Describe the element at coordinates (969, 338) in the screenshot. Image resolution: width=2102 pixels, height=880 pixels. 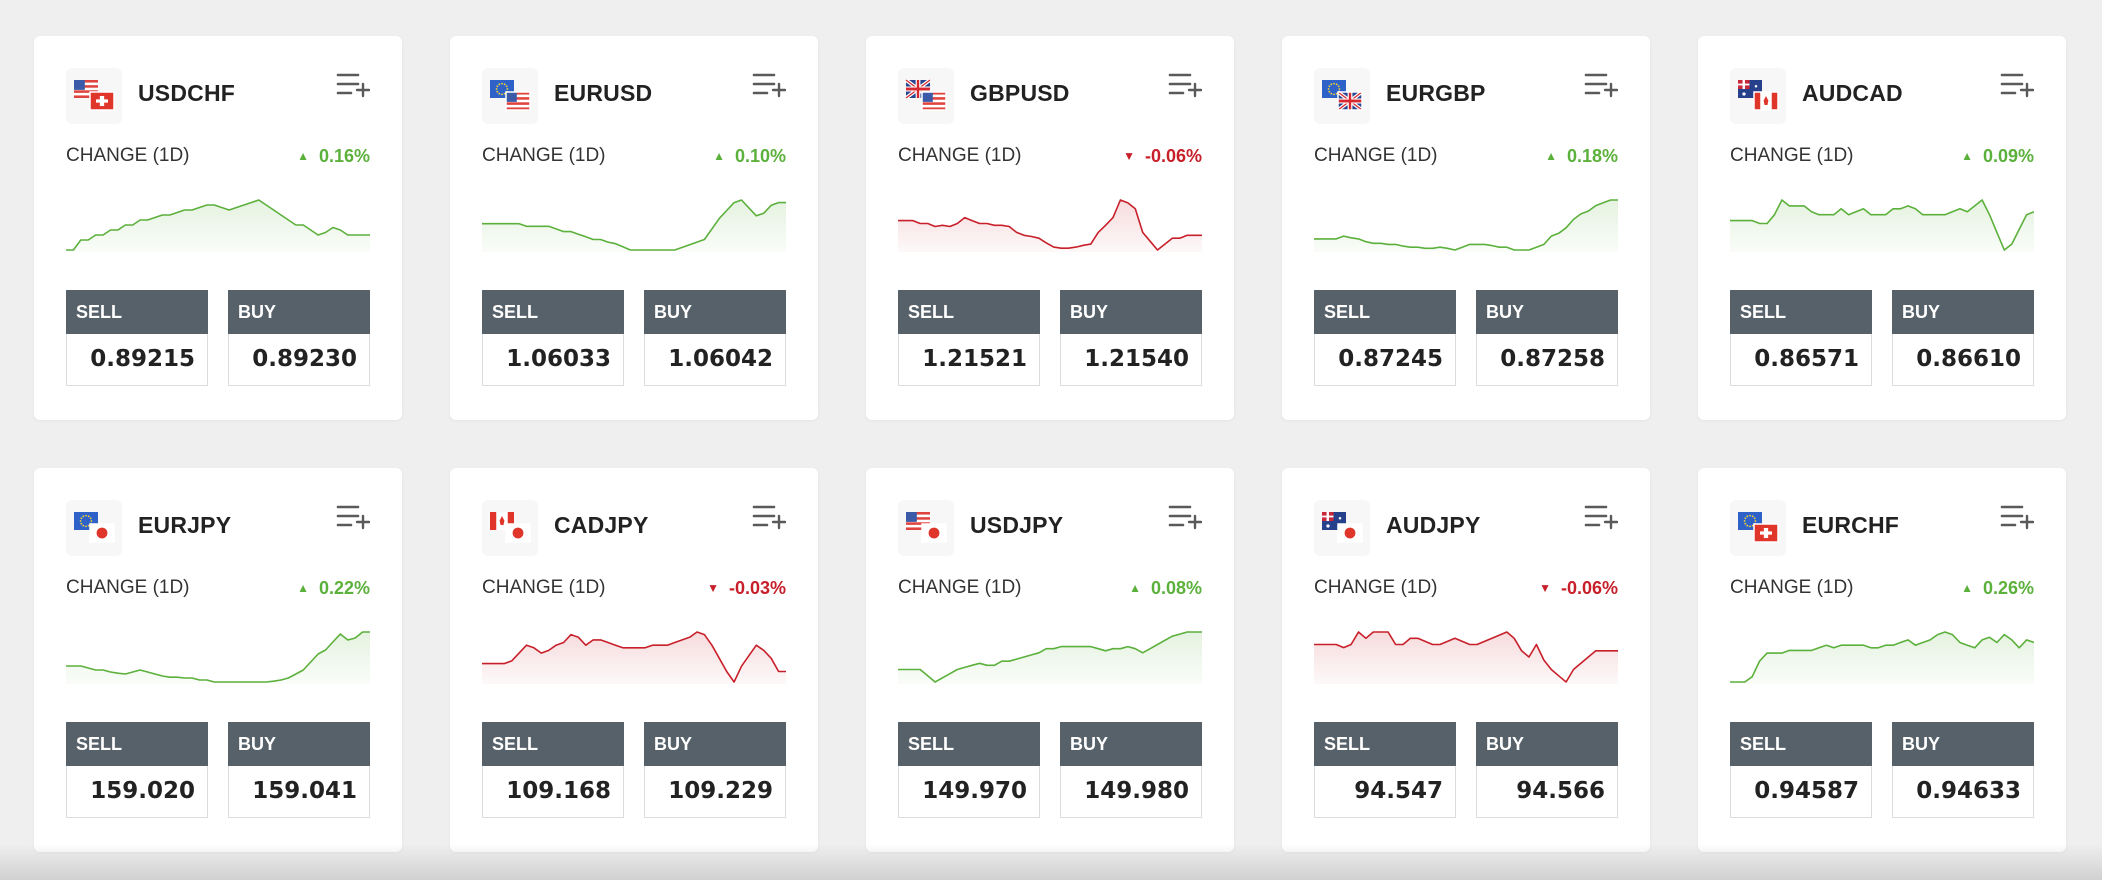
I see `sell-button: SELL 1.21521` at that location.